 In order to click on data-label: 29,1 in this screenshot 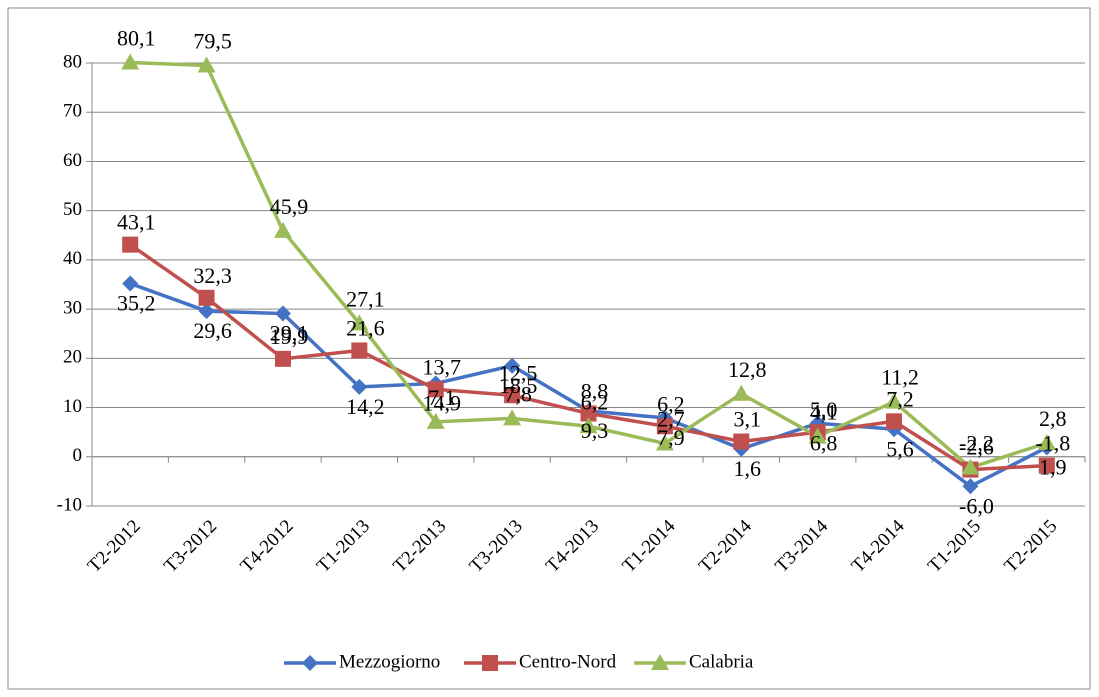, I will do `click(289, 333)`.